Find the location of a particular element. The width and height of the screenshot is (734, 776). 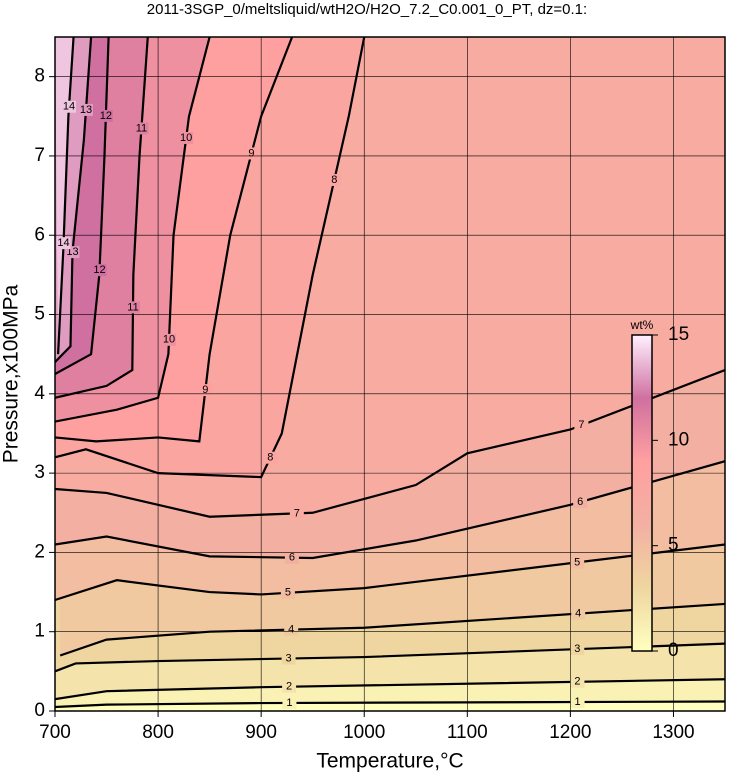

x-tick-label: 1000 is located at coordinates (364, 732).